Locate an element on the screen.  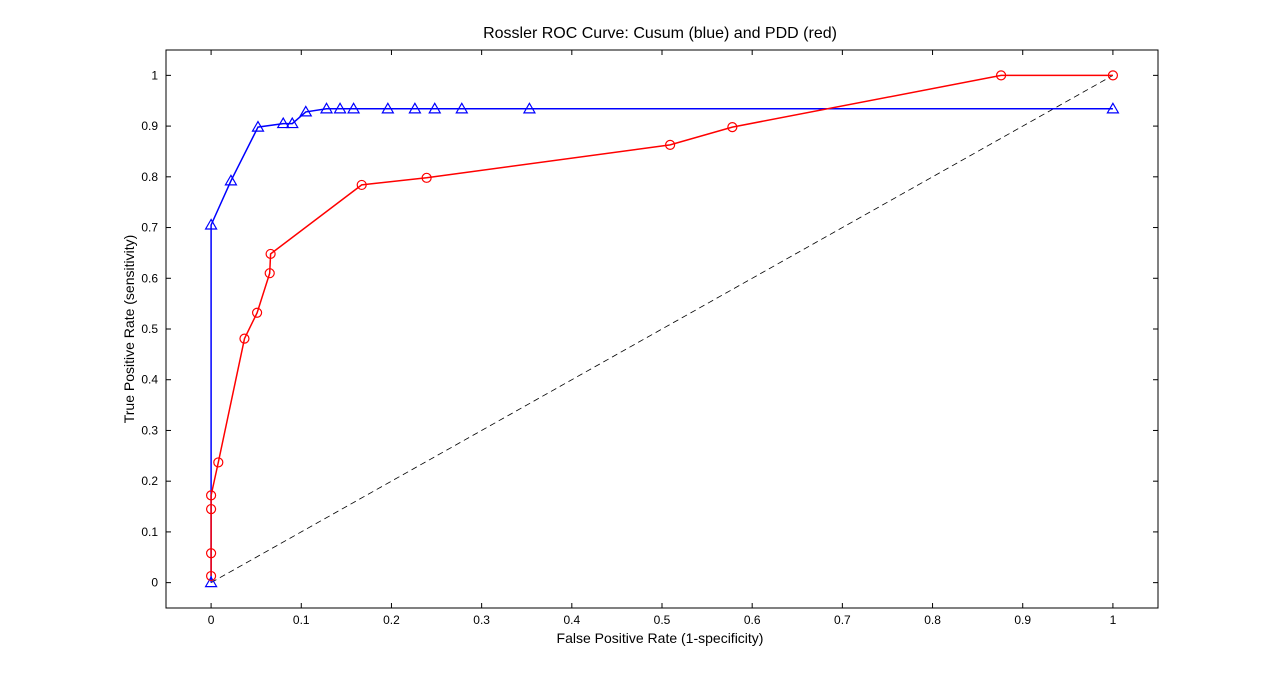
x-axis-label: False Positive Rate (1-specificity) is located at coordinates (660, 638).